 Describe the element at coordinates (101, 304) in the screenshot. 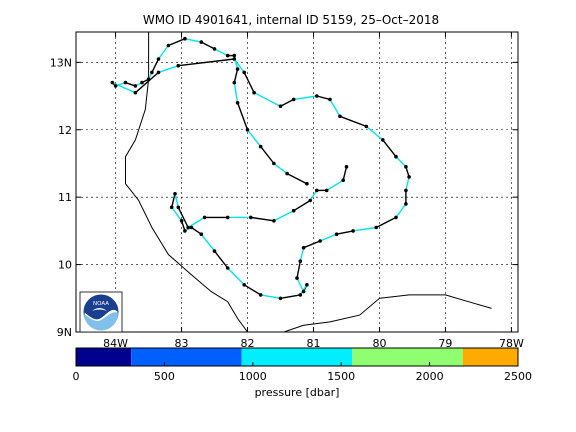

I see `noaa-logo-text: NOAA` at that location.